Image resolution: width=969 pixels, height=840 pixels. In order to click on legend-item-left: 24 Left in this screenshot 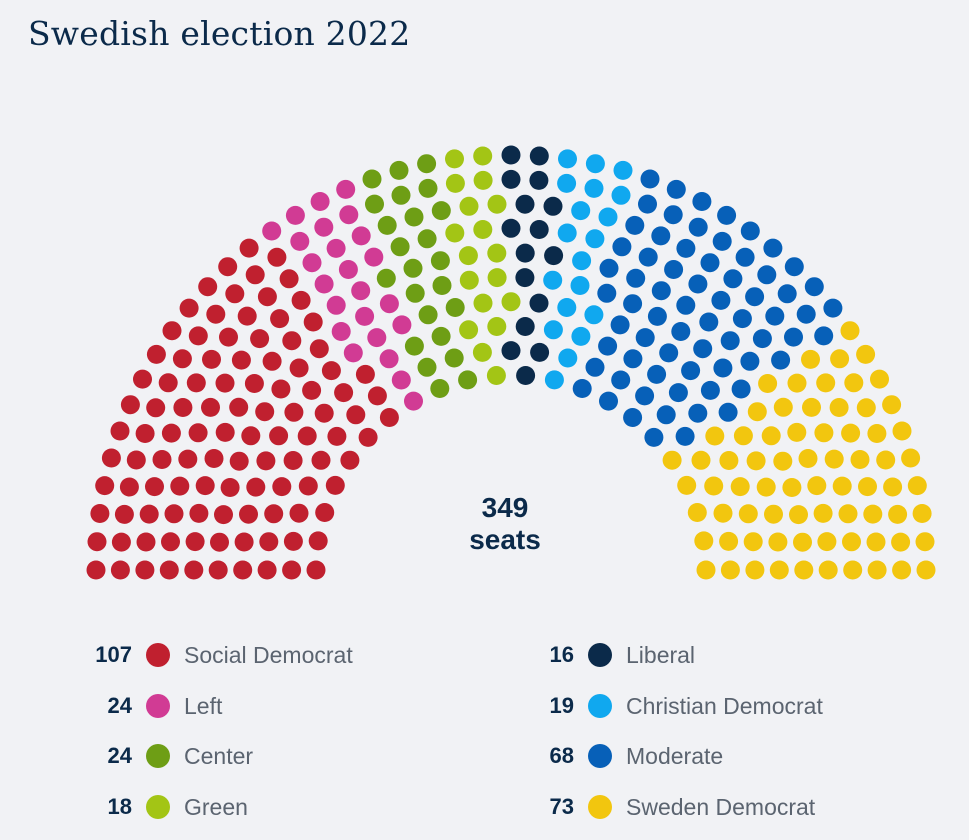, I will do `click(146, 706)`.